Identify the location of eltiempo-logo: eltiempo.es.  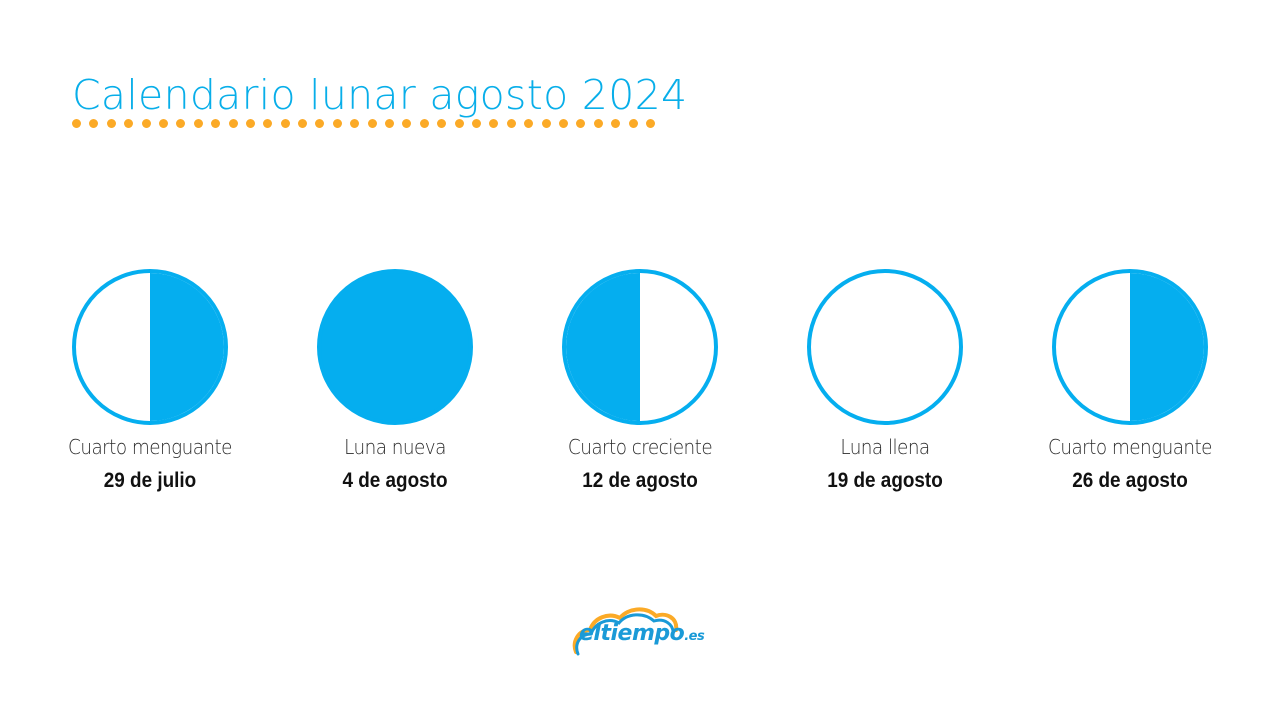
(642, 632).